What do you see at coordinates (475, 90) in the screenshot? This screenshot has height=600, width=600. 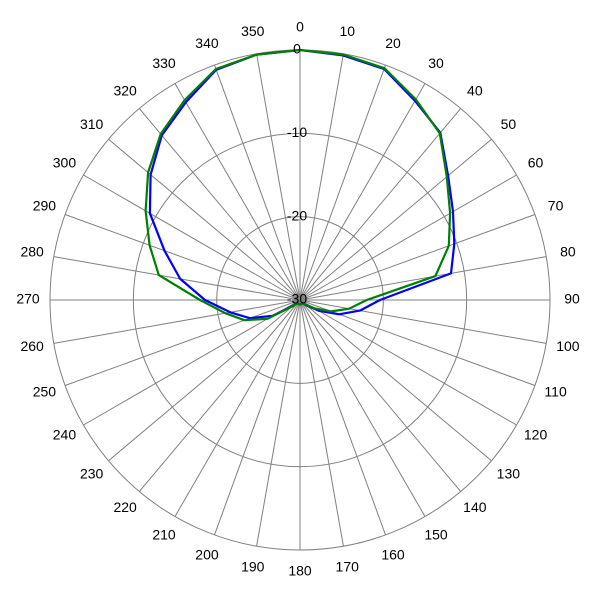 I see `theta-tick-label: 40` at bounding box center [475, 90].